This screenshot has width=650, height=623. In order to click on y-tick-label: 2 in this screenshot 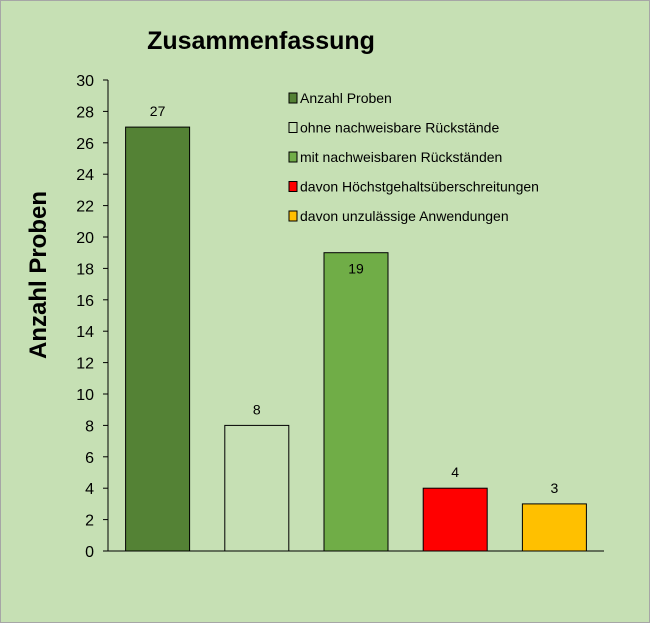, I will do `click(89, 521)`.